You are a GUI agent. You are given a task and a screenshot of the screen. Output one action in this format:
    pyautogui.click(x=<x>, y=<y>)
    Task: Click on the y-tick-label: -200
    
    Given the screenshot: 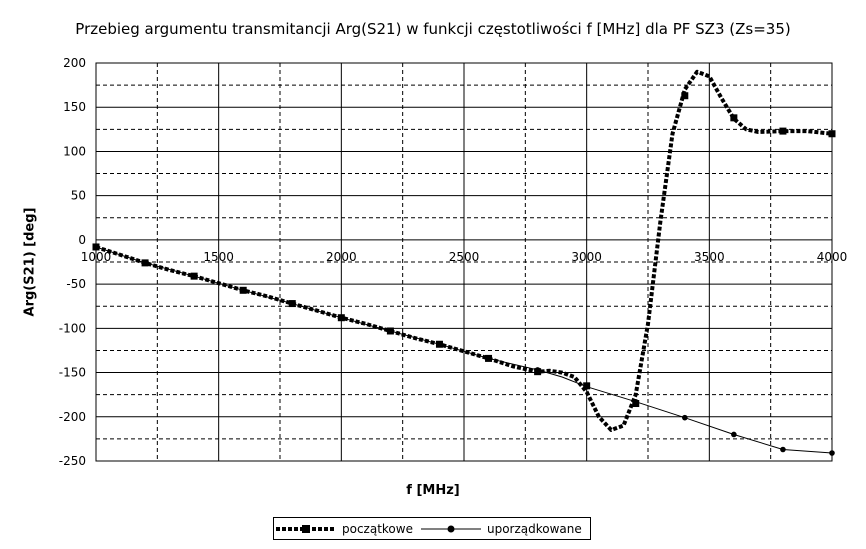 What is the action you would take?
    pyautogui.click(x=72, y=417)
    